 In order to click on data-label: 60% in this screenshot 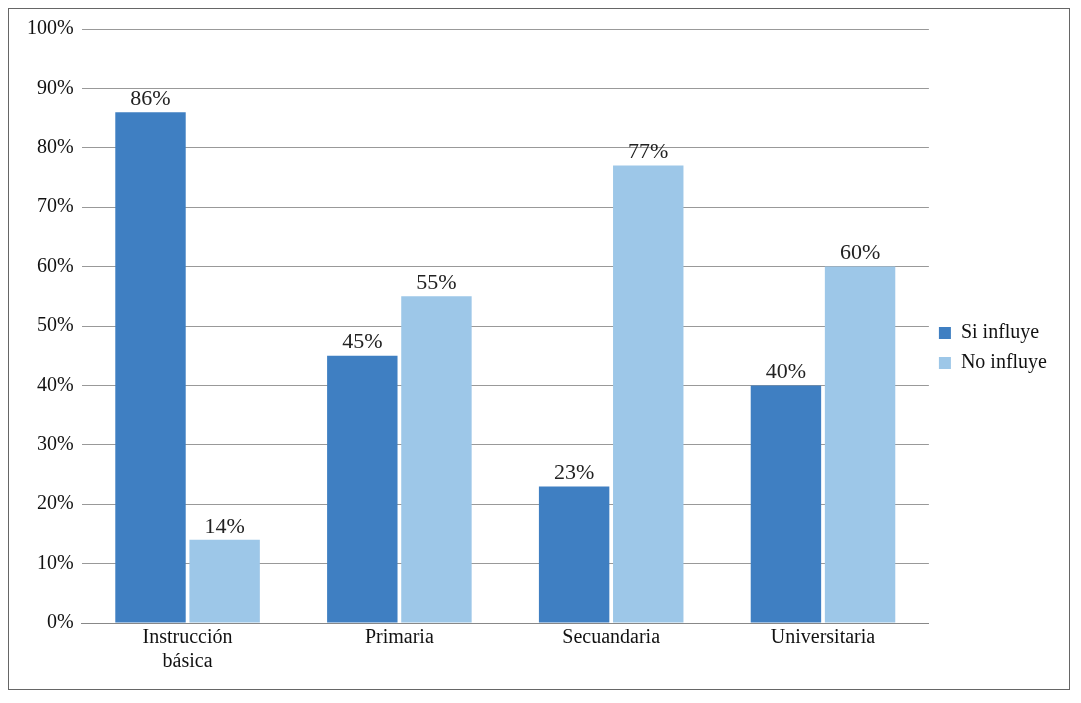, I will do `click(860, 252)`.